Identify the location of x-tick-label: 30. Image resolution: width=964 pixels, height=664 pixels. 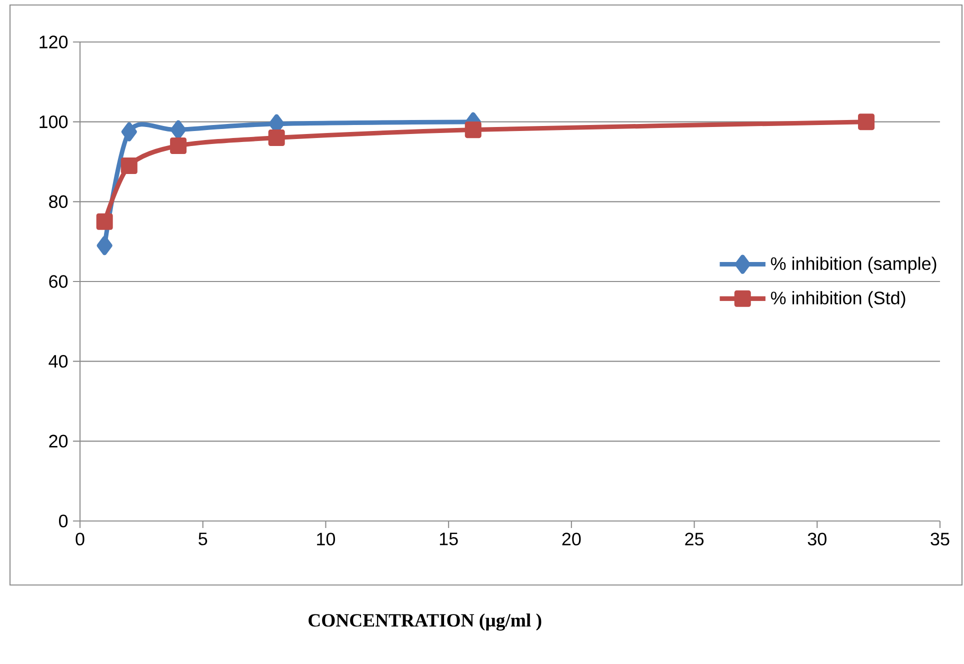
(817, 539).